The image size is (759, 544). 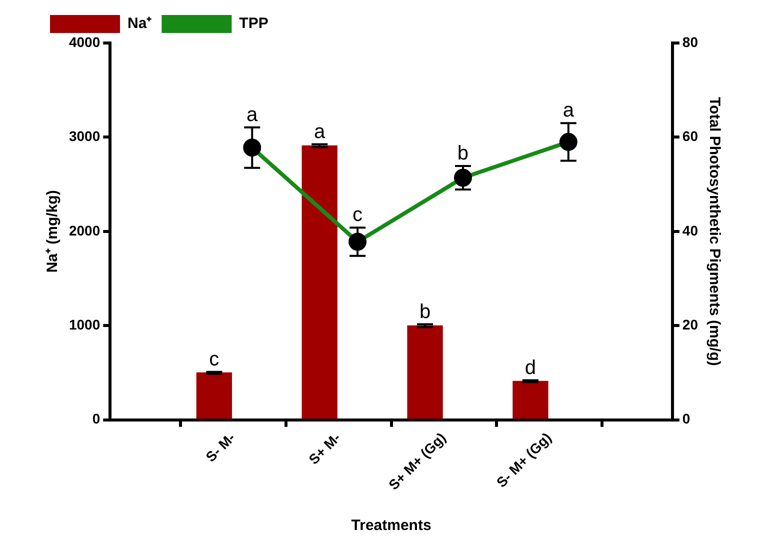 I want to click on y-tick-label: 3000, so click(x=84, y=136).